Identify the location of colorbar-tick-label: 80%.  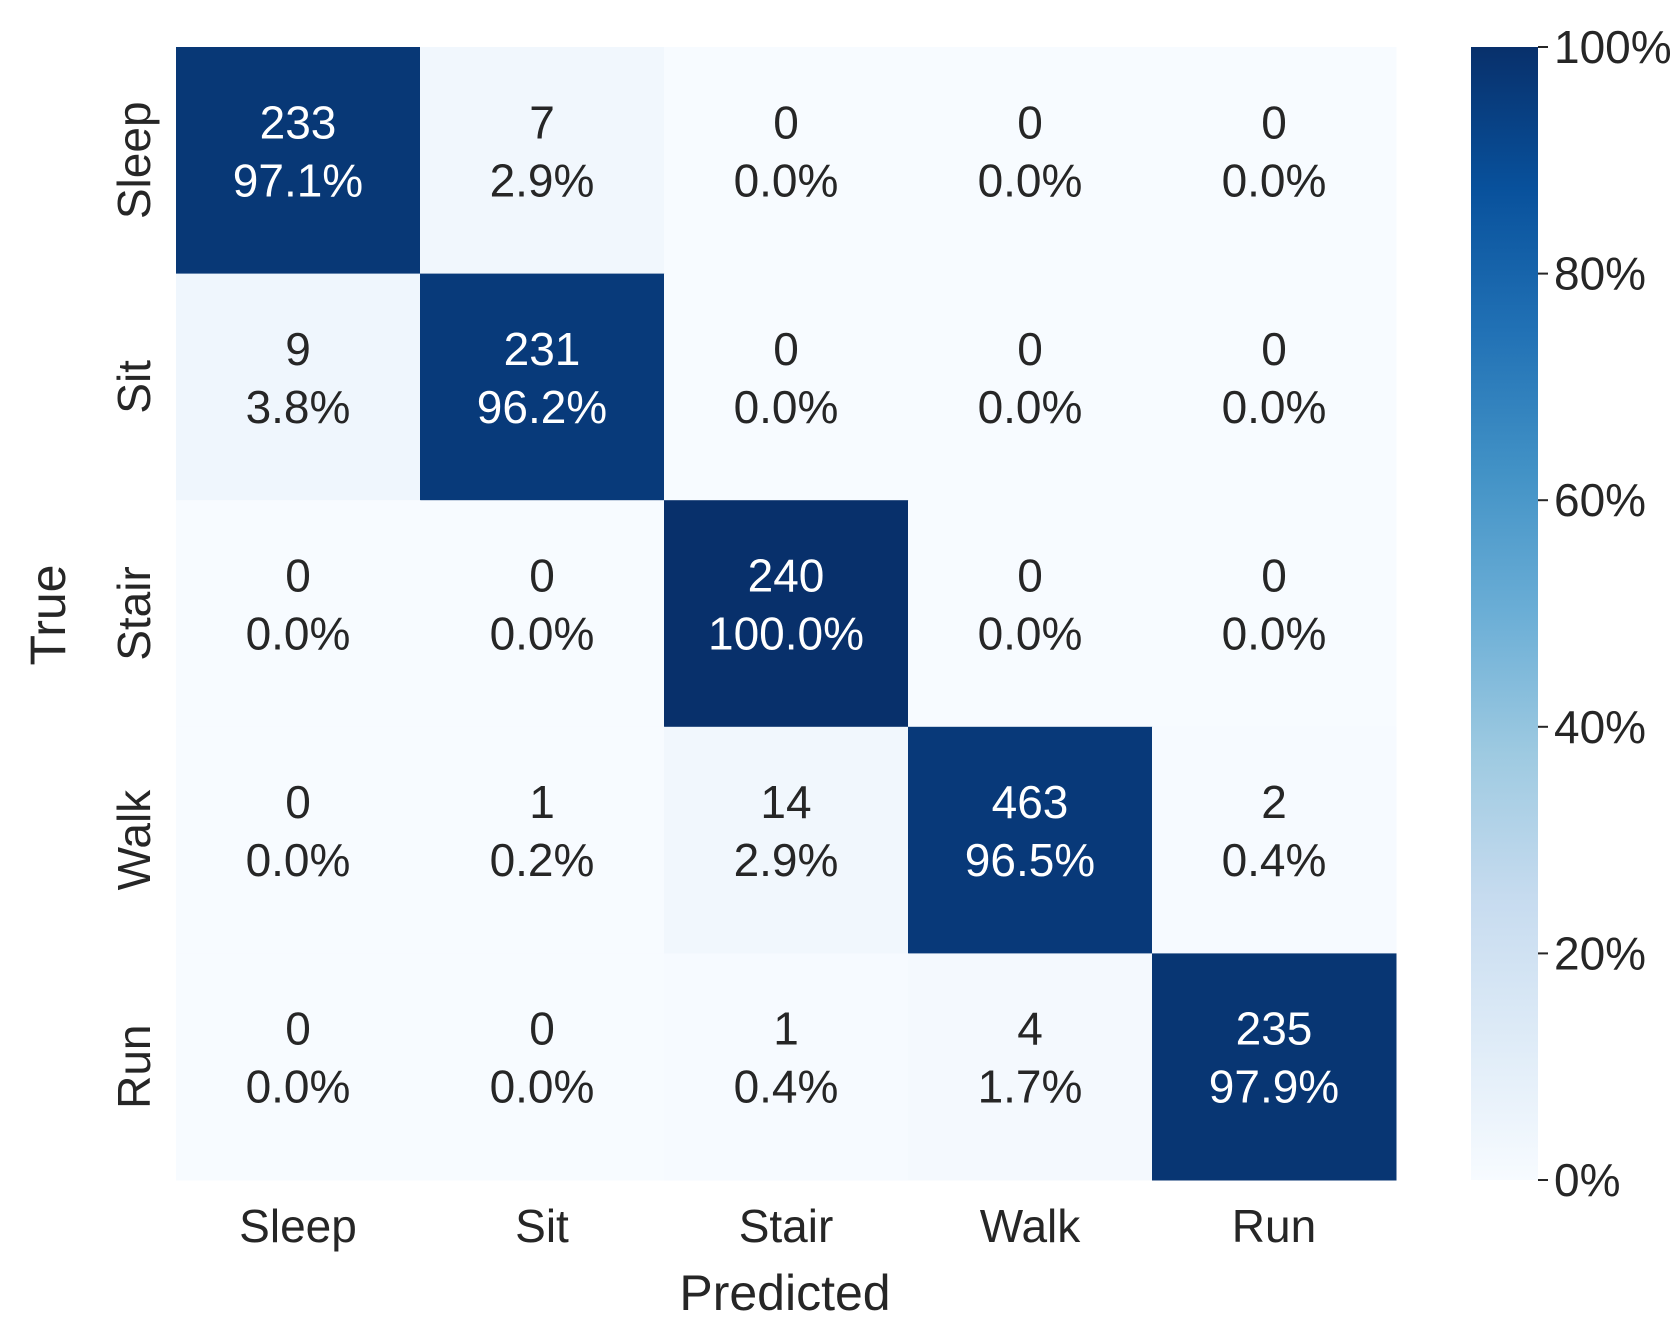
(1600, 274).